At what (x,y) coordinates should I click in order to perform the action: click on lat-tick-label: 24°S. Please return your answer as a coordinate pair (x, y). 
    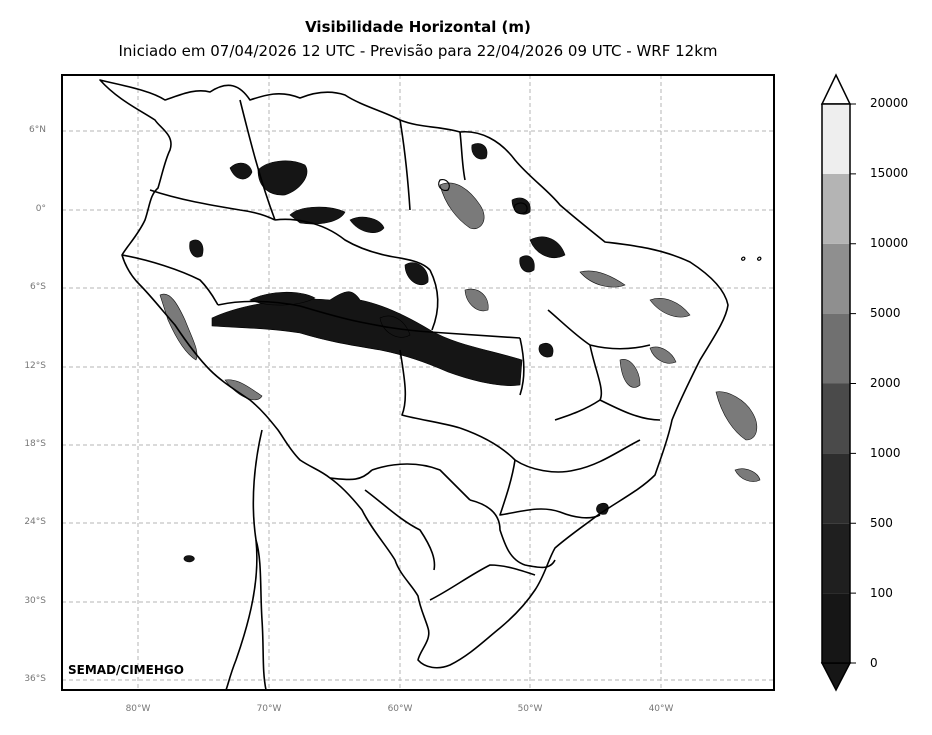
    Looking at the image, I should click on (35, 522).